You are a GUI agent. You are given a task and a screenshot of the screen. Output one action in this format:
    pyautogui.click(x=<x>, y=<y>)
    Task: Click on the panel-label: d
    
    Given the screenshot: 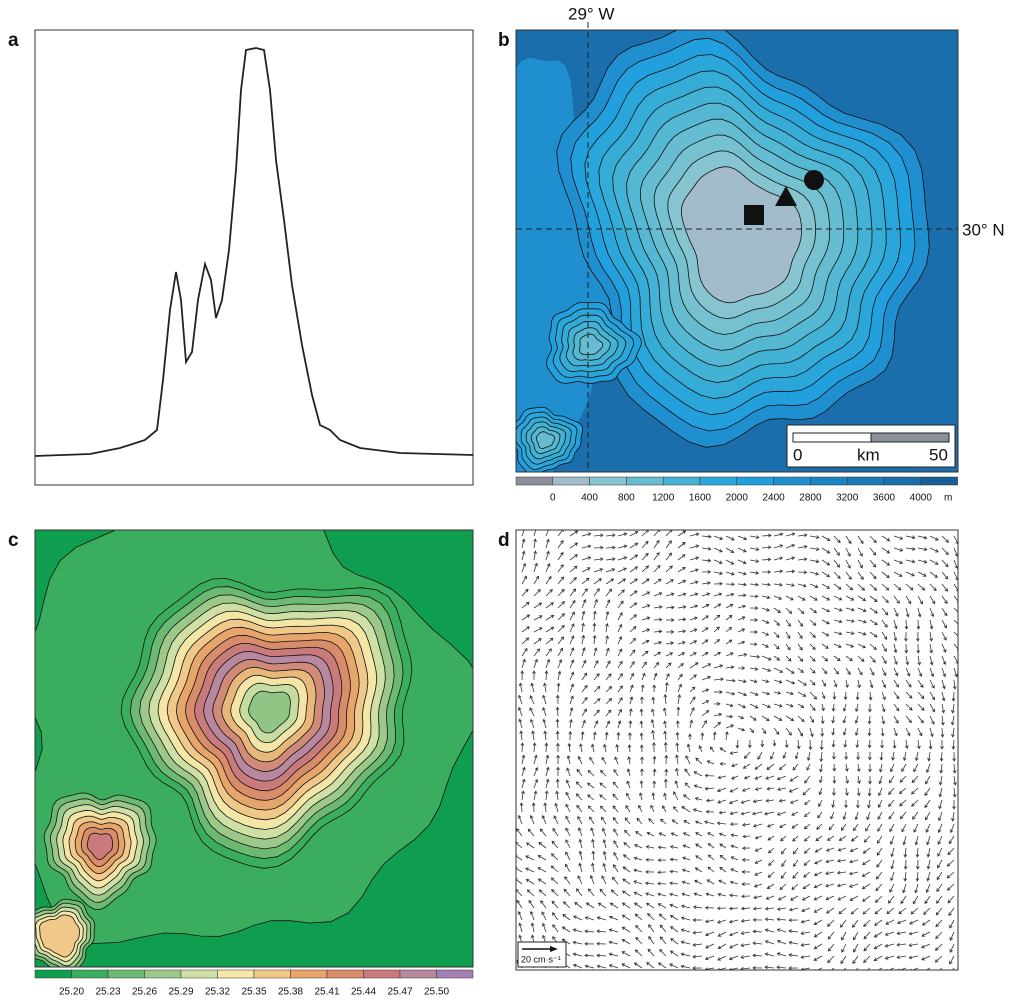 What is the action you would take?
    pyautogui.click(x=504, y=540)
    